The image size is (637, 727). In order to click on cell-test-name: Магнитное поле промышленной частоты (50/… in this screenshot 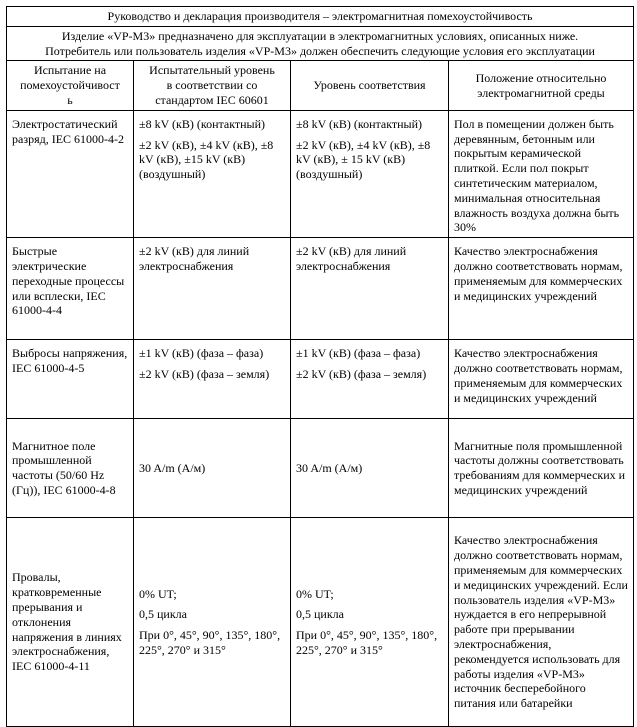, I will do `click(70, 468)`.